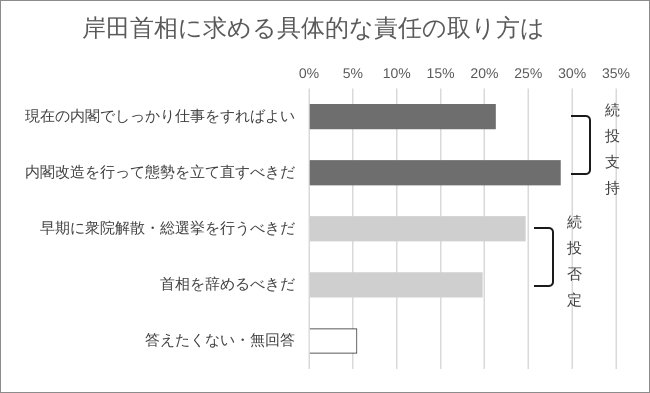 Image resolution: width=650 pixels, height=393 pixels. I want to click on x-tick-label: 35%, so click(616, 73).